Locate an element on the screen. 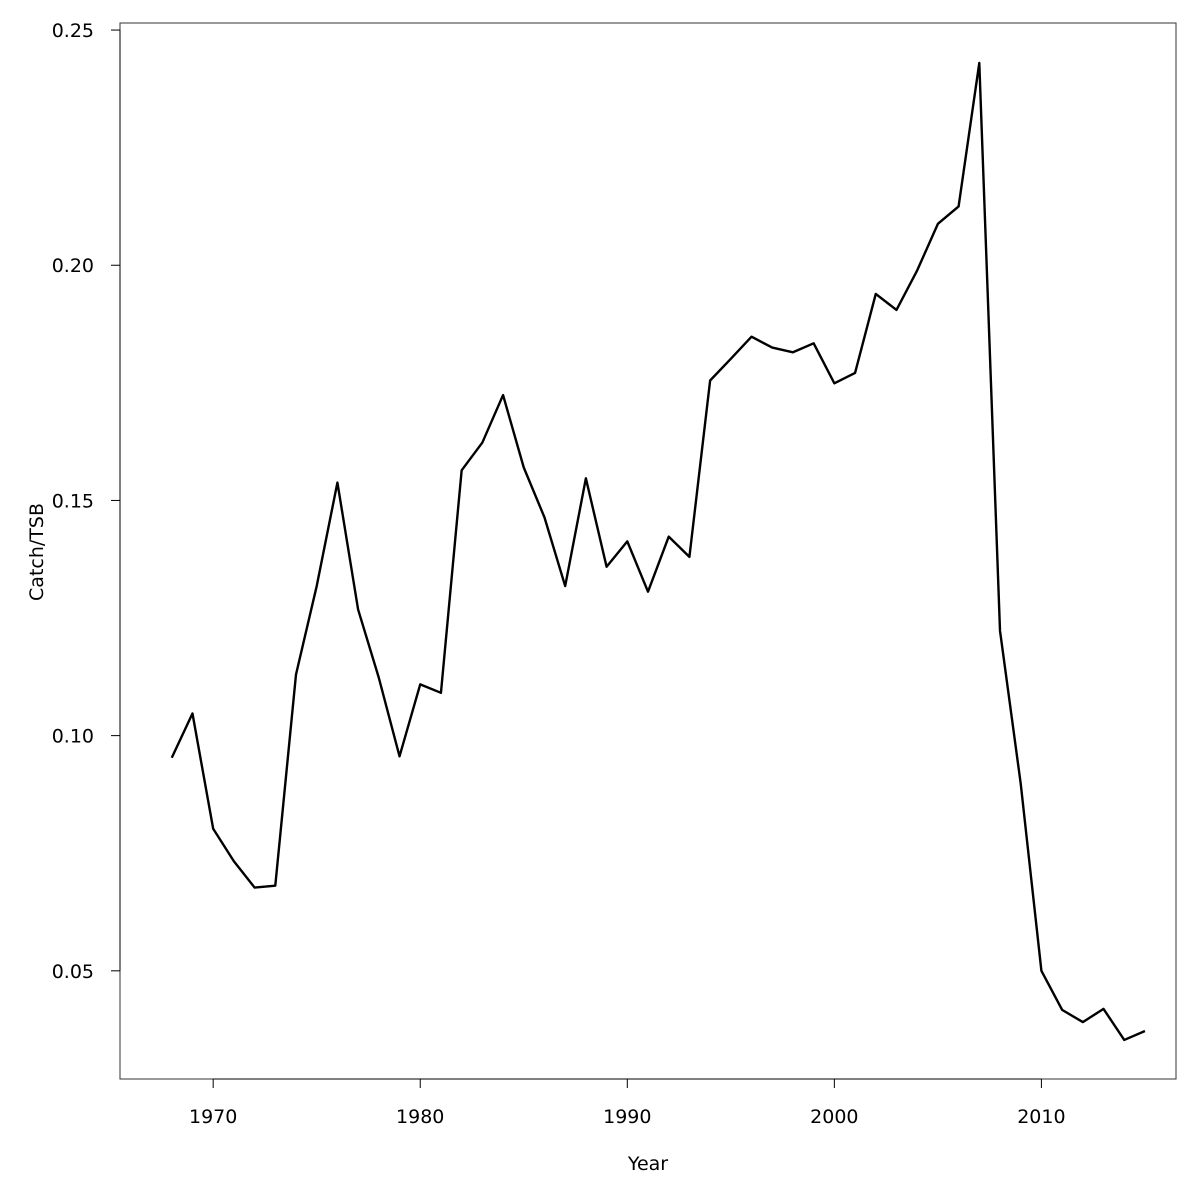 The width and height of the screenshot is (1200, 1200). y-axis-title: Catch/TSB is located at coordinates (37, 552).